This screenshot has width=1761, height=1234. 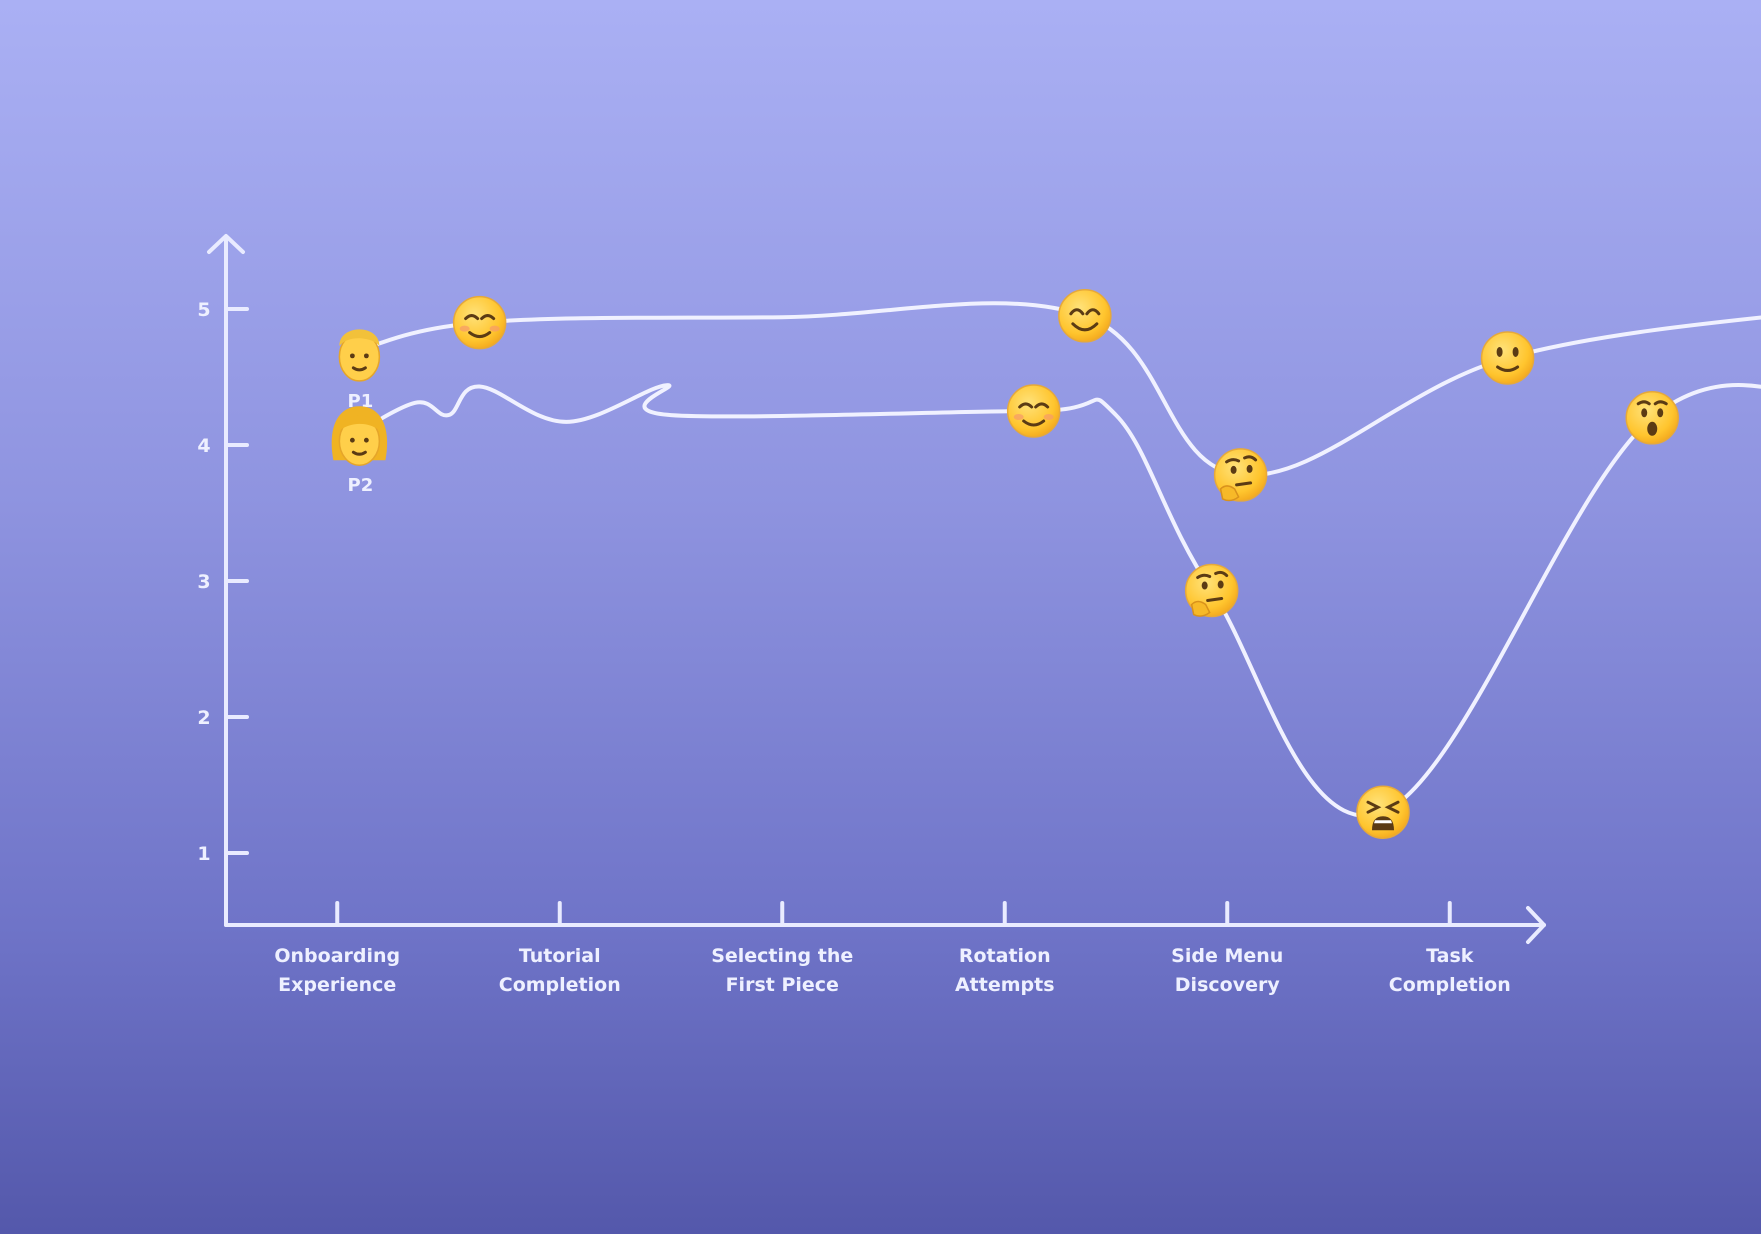 What do you see at coordinates (1450, 956) in the screenshot?
I see `x-tick-label: Task` at bounding box center [1450, 956].